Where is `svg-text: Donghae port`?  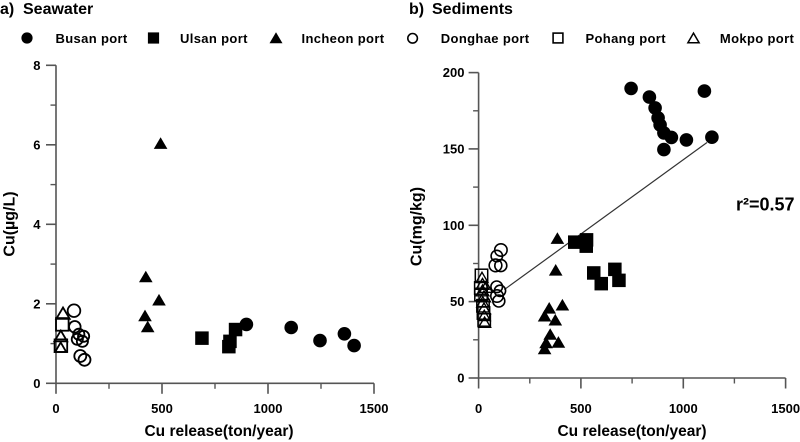 svg-text: Donghae port is located at coordinates (485, 38).